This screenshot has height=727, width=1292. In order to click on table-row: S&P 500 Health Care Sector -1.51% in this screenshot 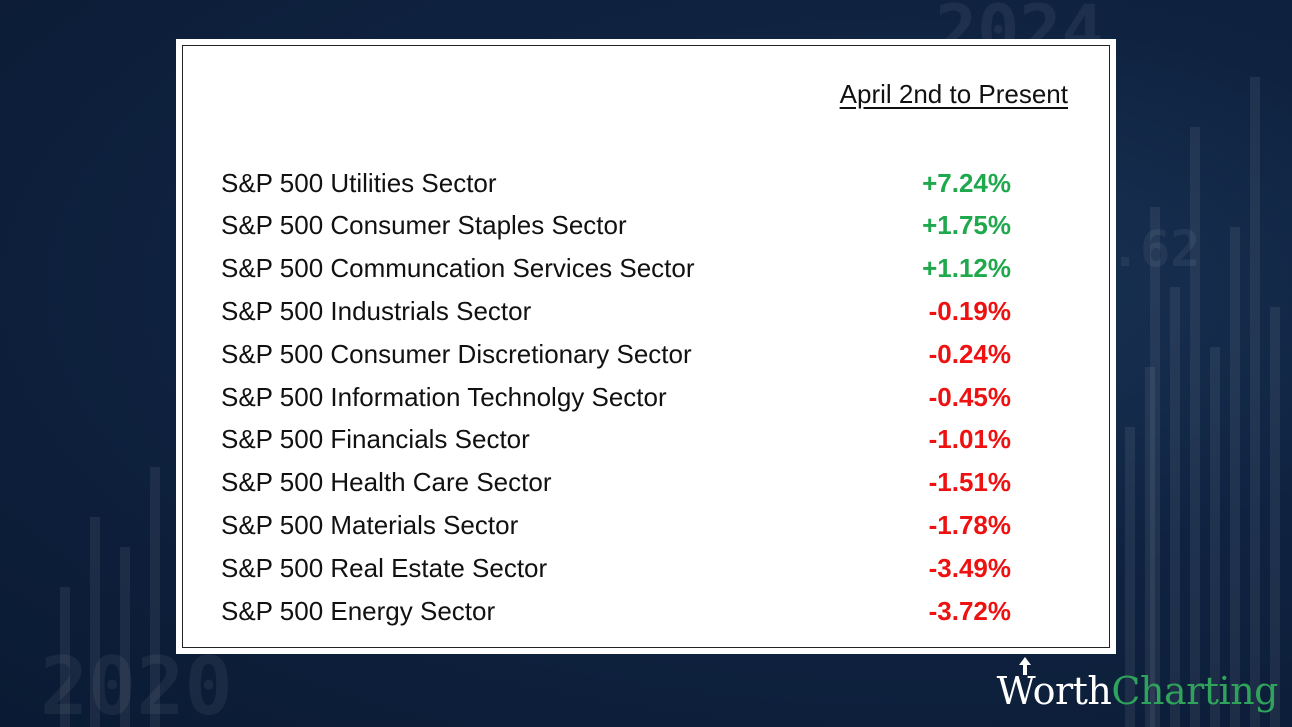, I will do `click(616, 483)`.